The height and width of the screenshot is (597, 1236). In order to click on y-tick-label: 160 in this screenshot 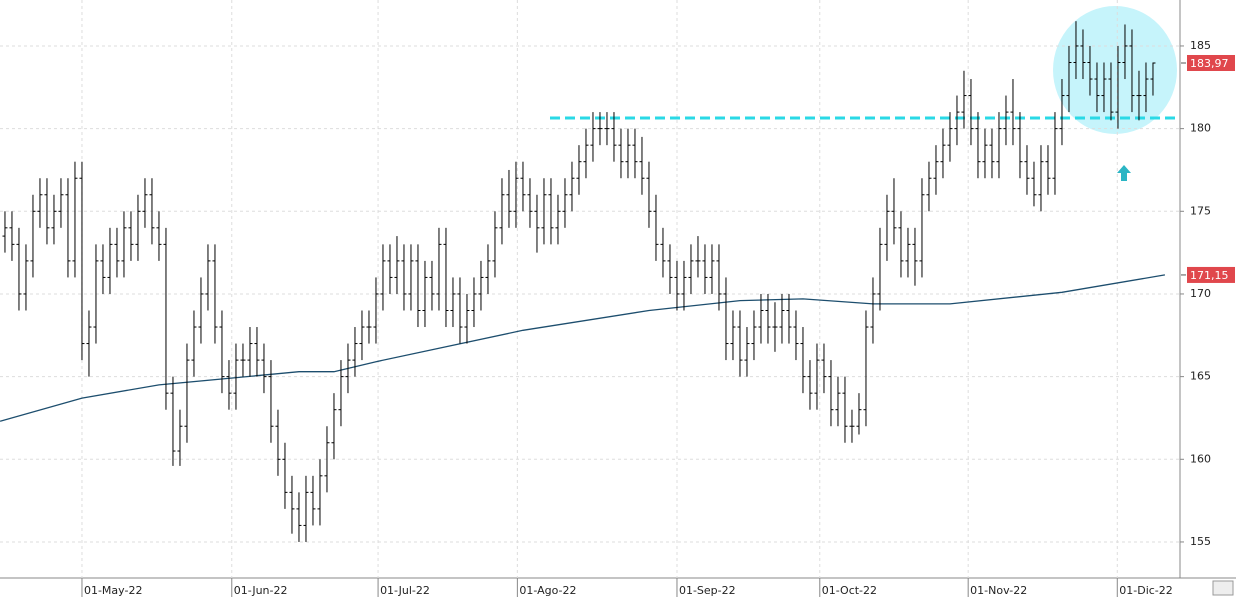, I will do `click(1200, 458)`.